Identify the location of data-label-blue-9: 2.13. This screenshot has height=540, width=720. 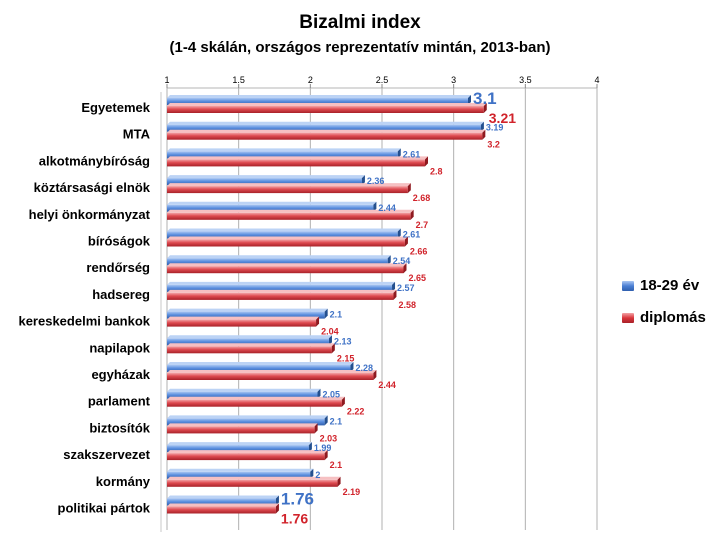
(343, 341).